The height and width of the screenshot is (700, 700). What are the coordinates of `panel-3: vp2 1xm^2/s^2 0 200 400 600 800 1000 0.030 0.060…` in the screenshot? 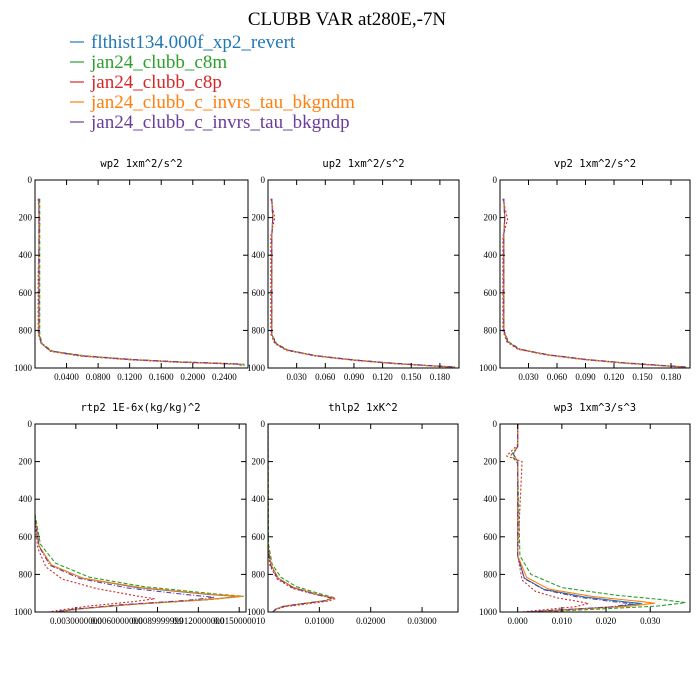 It's located at (585, 270).